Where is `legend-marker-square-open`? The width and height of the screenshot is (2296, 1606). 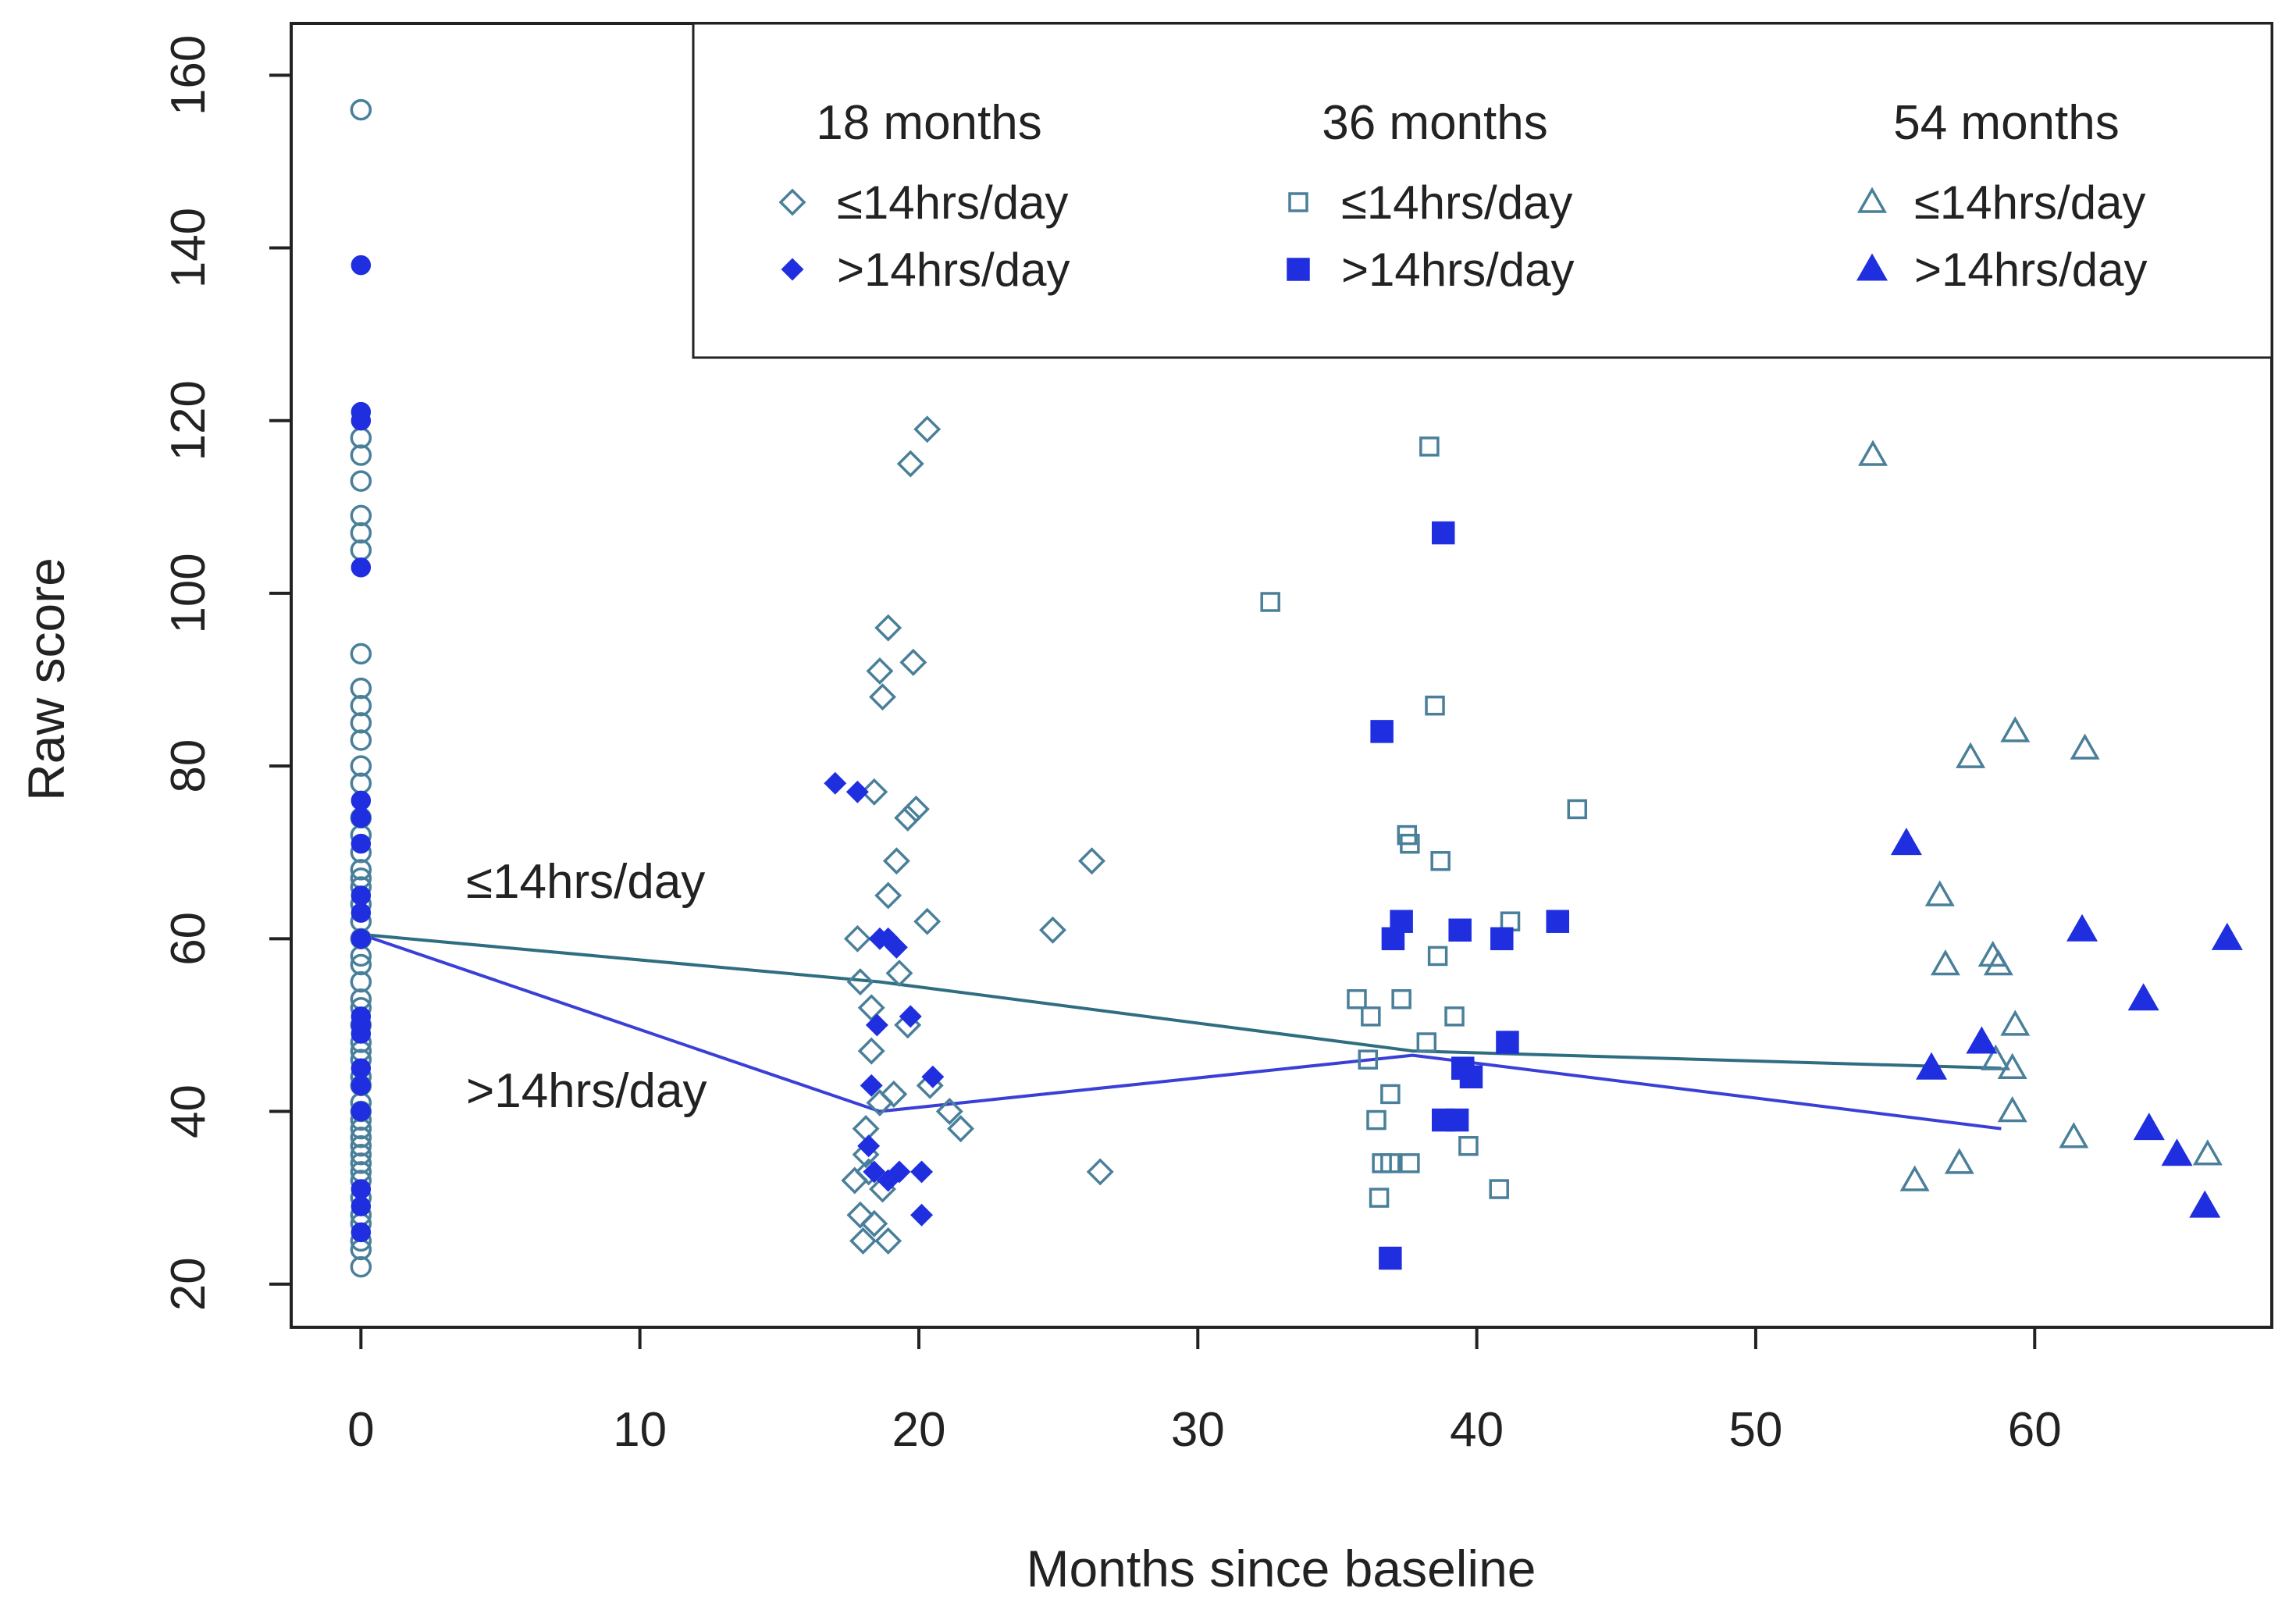
legend-marker-square-open is located at coordinates (1298, 202).